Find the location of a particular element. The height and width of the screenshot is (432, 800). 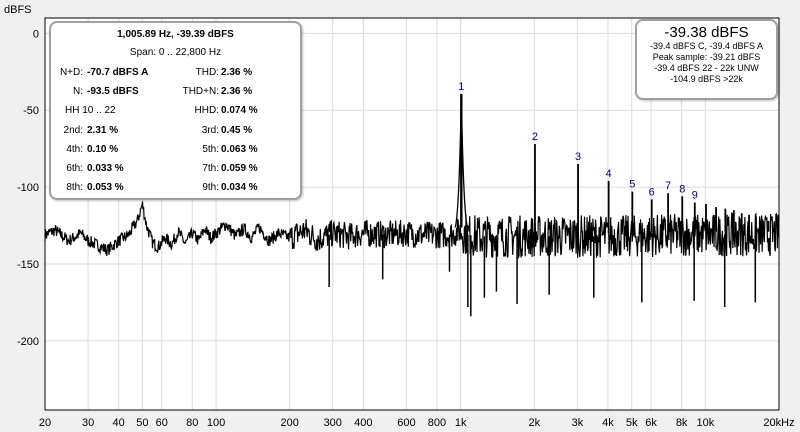

hhd-value: 0.074 % is located at coordinates (239, 110).